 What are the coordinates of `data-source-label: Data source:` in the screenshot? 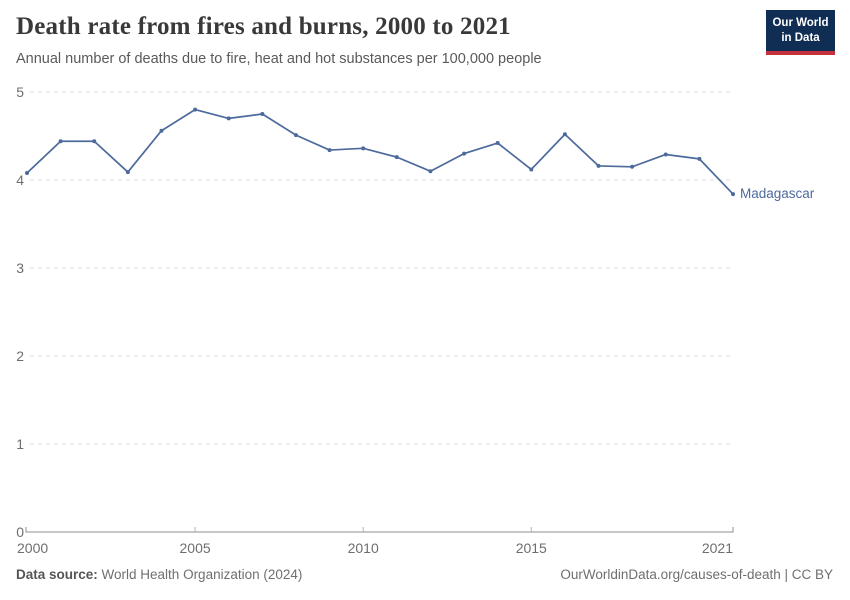 It's located at (57, 574).